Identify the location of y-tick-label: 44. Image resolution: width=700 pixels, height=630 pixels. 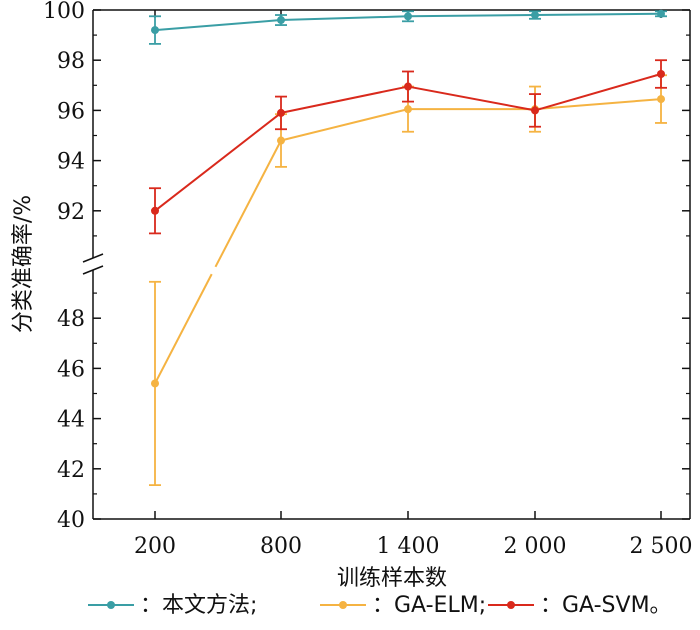
(71, 420).